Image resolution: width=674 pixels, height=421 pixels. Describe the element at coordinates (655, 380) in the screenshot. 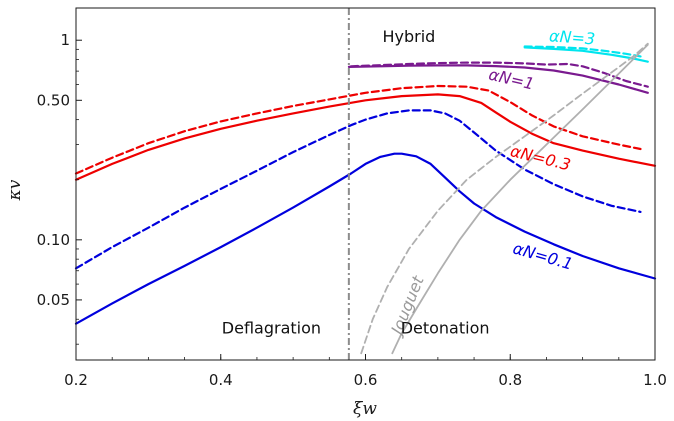

I see `x-tick-label: 1.0` at that location.